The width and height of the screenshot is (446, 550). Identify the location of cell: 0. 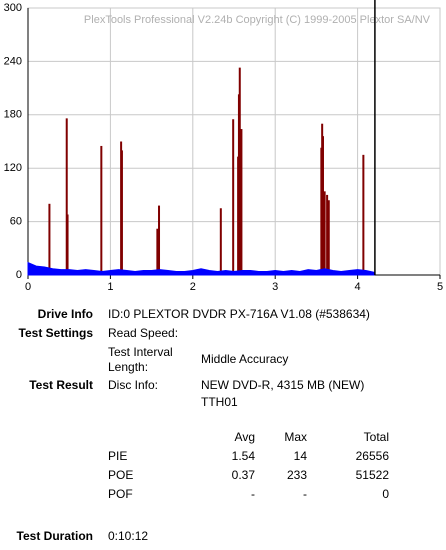
(385, 494).